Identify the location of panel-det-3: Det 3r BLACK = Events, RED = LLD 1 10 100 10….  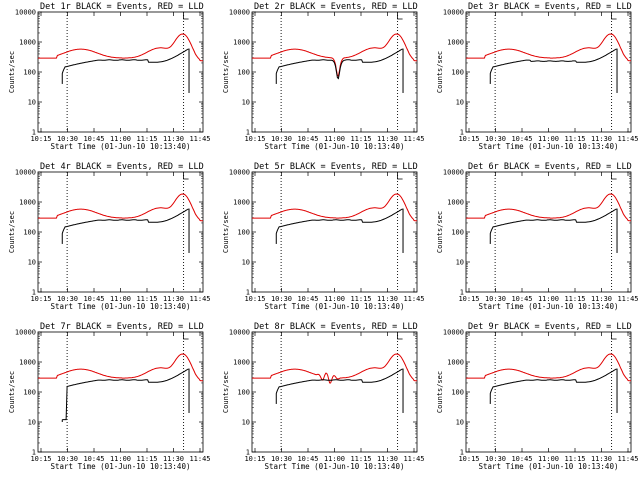
(537, 76).